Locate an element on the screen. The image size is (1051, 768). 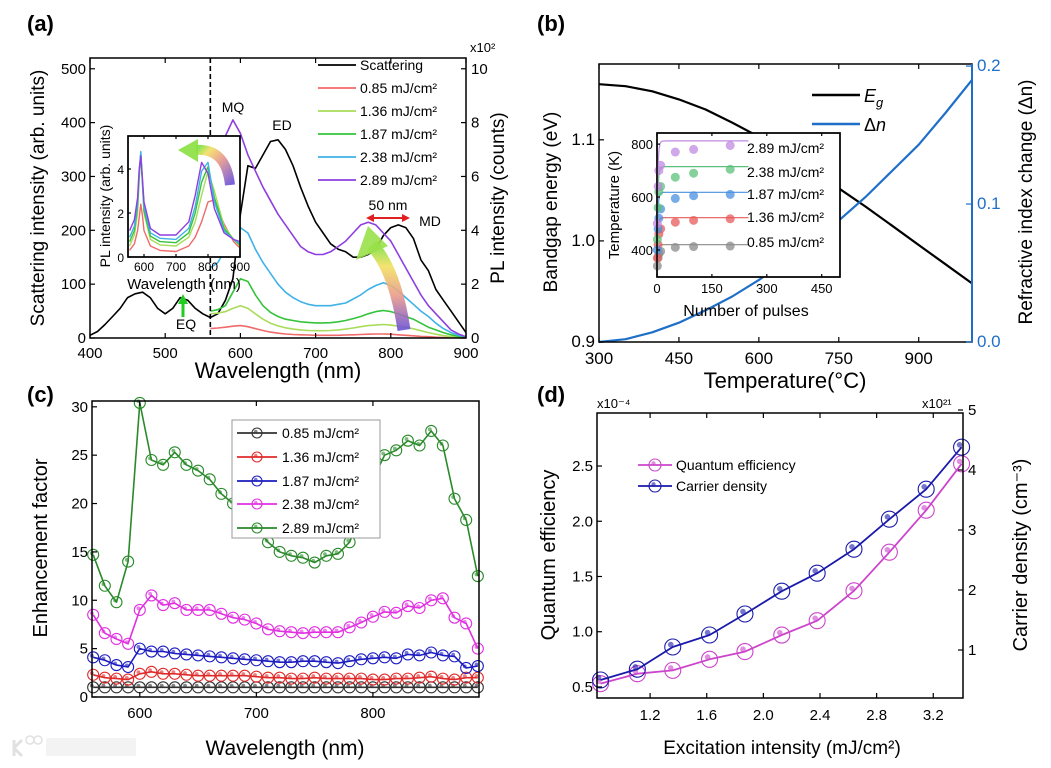
y-tick-label: 5 is located at coordinates (84, 649).